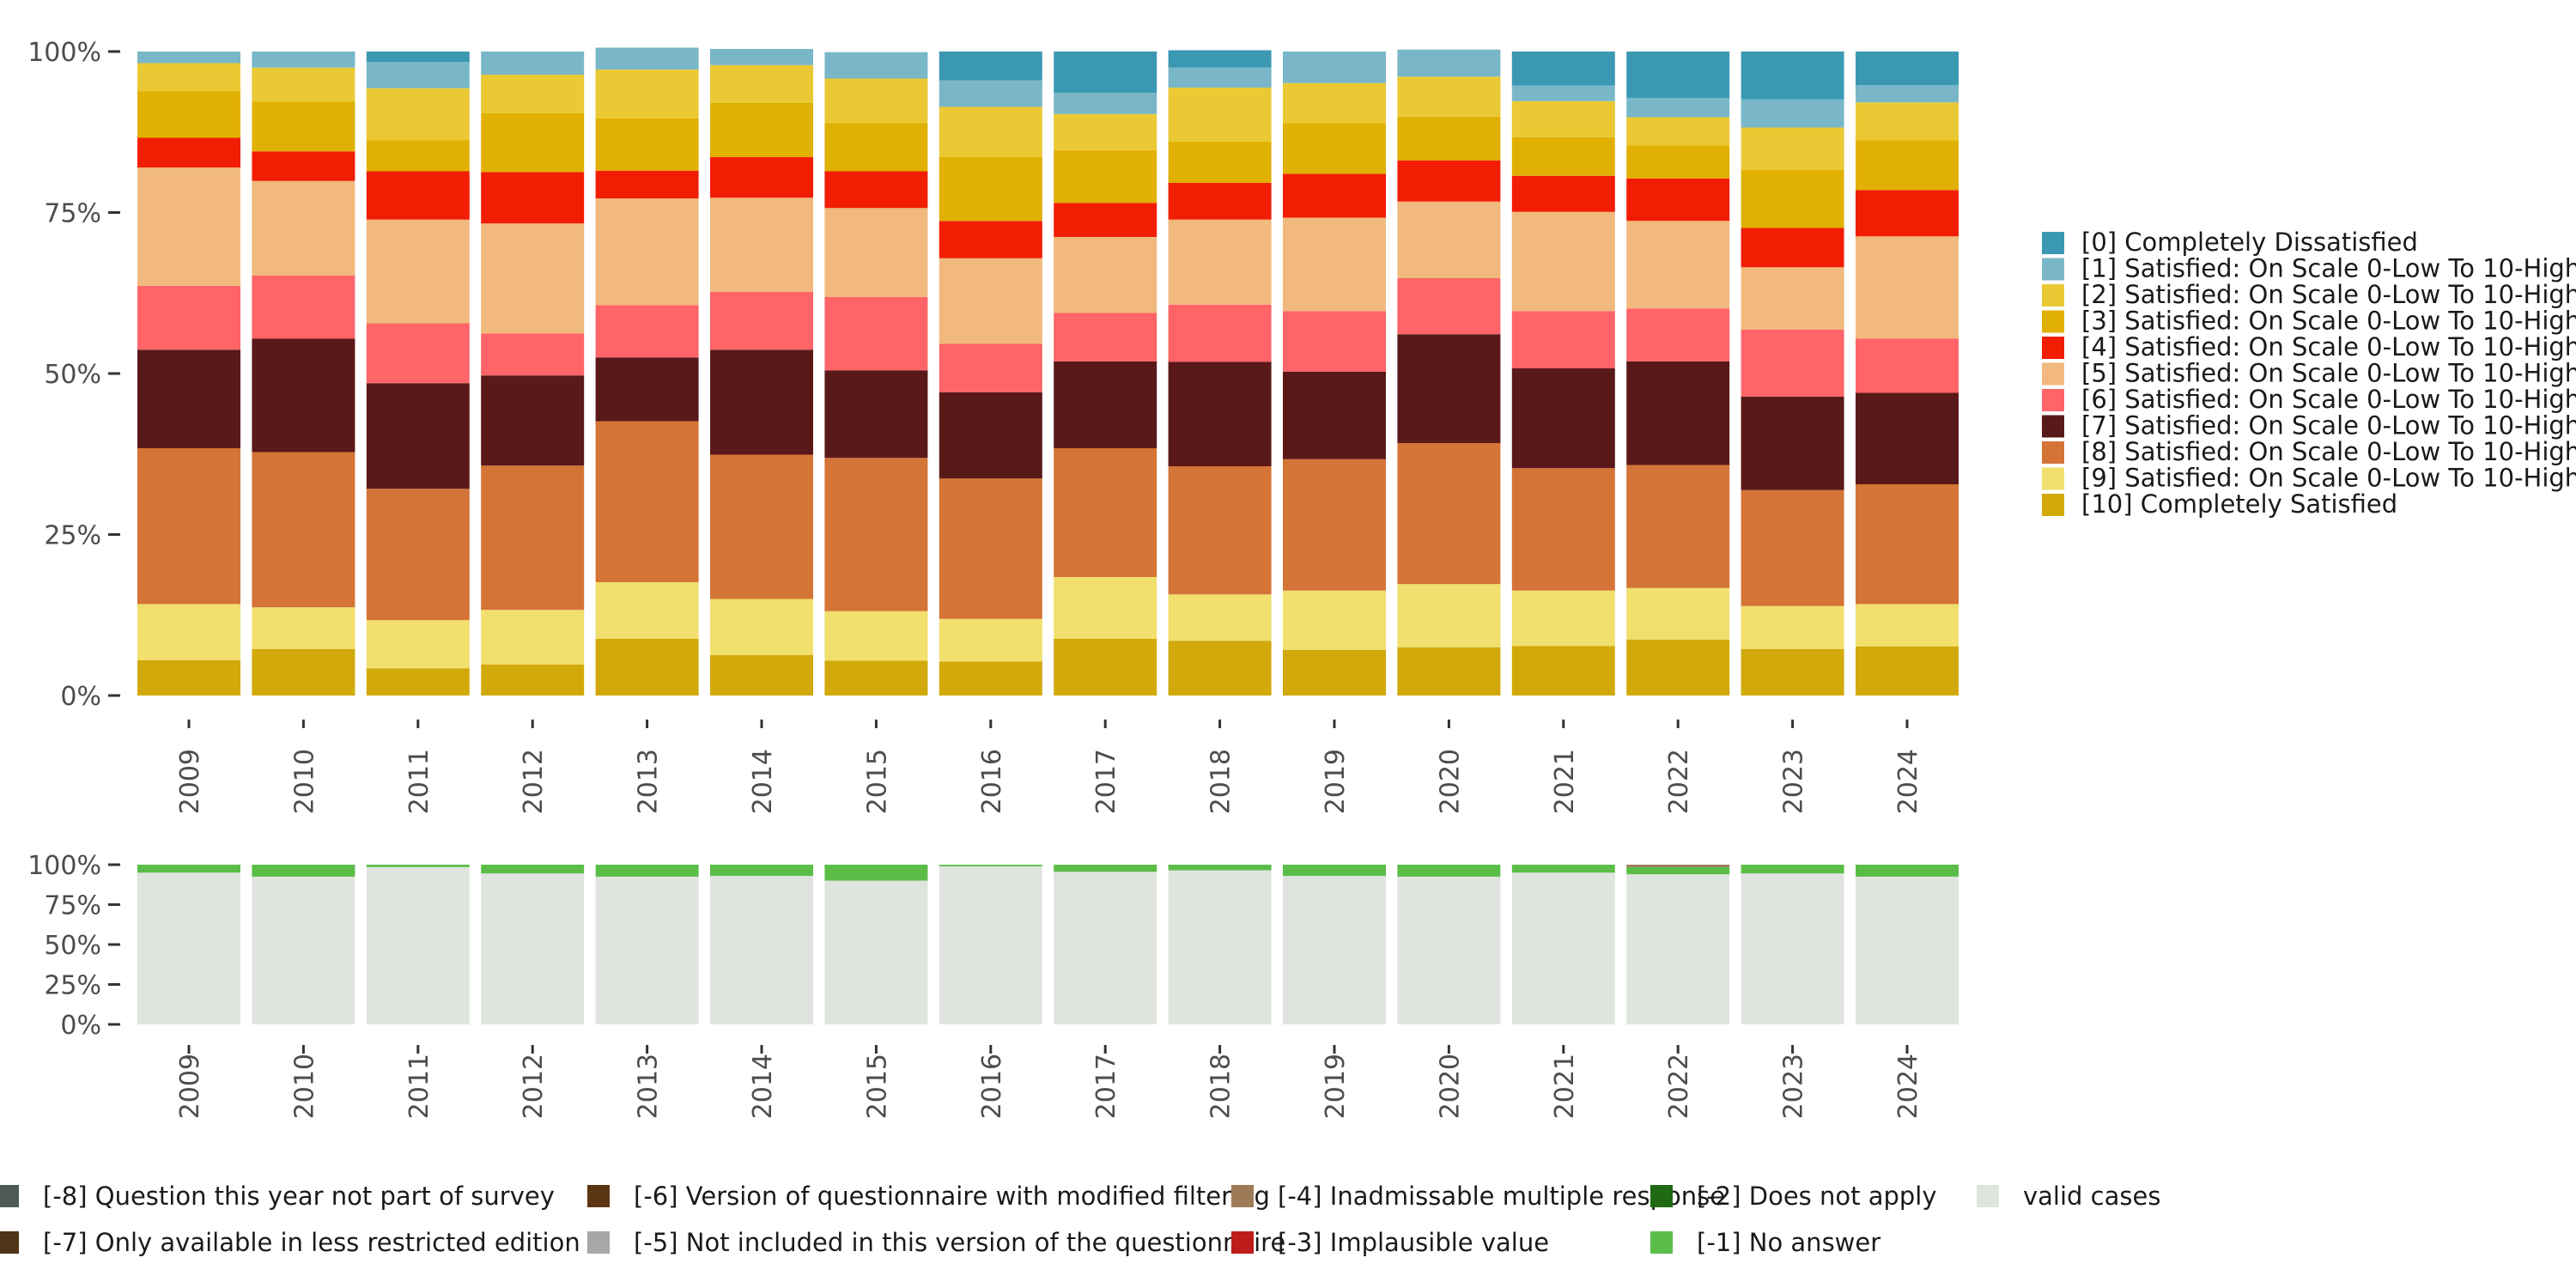  Describe the element at coordinates (2250, 242) in the screenshot. I see `legend-label: [0] Completely Dissatisfied` at that location.